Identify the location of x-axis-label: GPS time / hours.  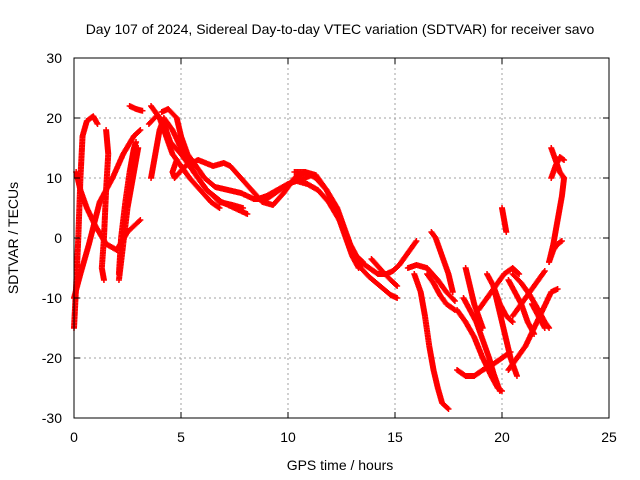
(340, 465).